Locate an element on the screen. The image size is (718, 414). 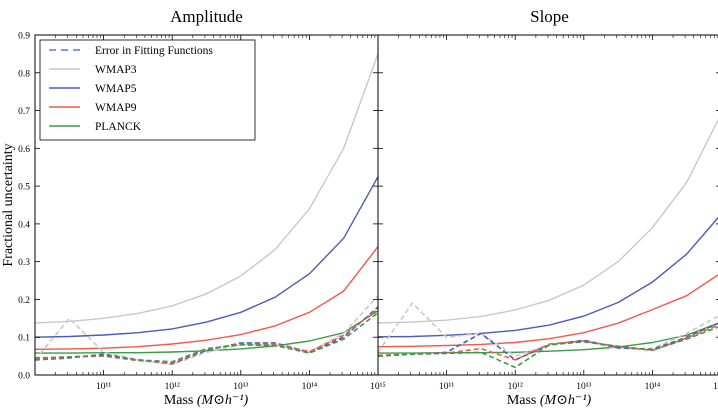
legend-label-error-in-fitting-functions: Error in Fitting Functions is located at coordinates (154, 51).